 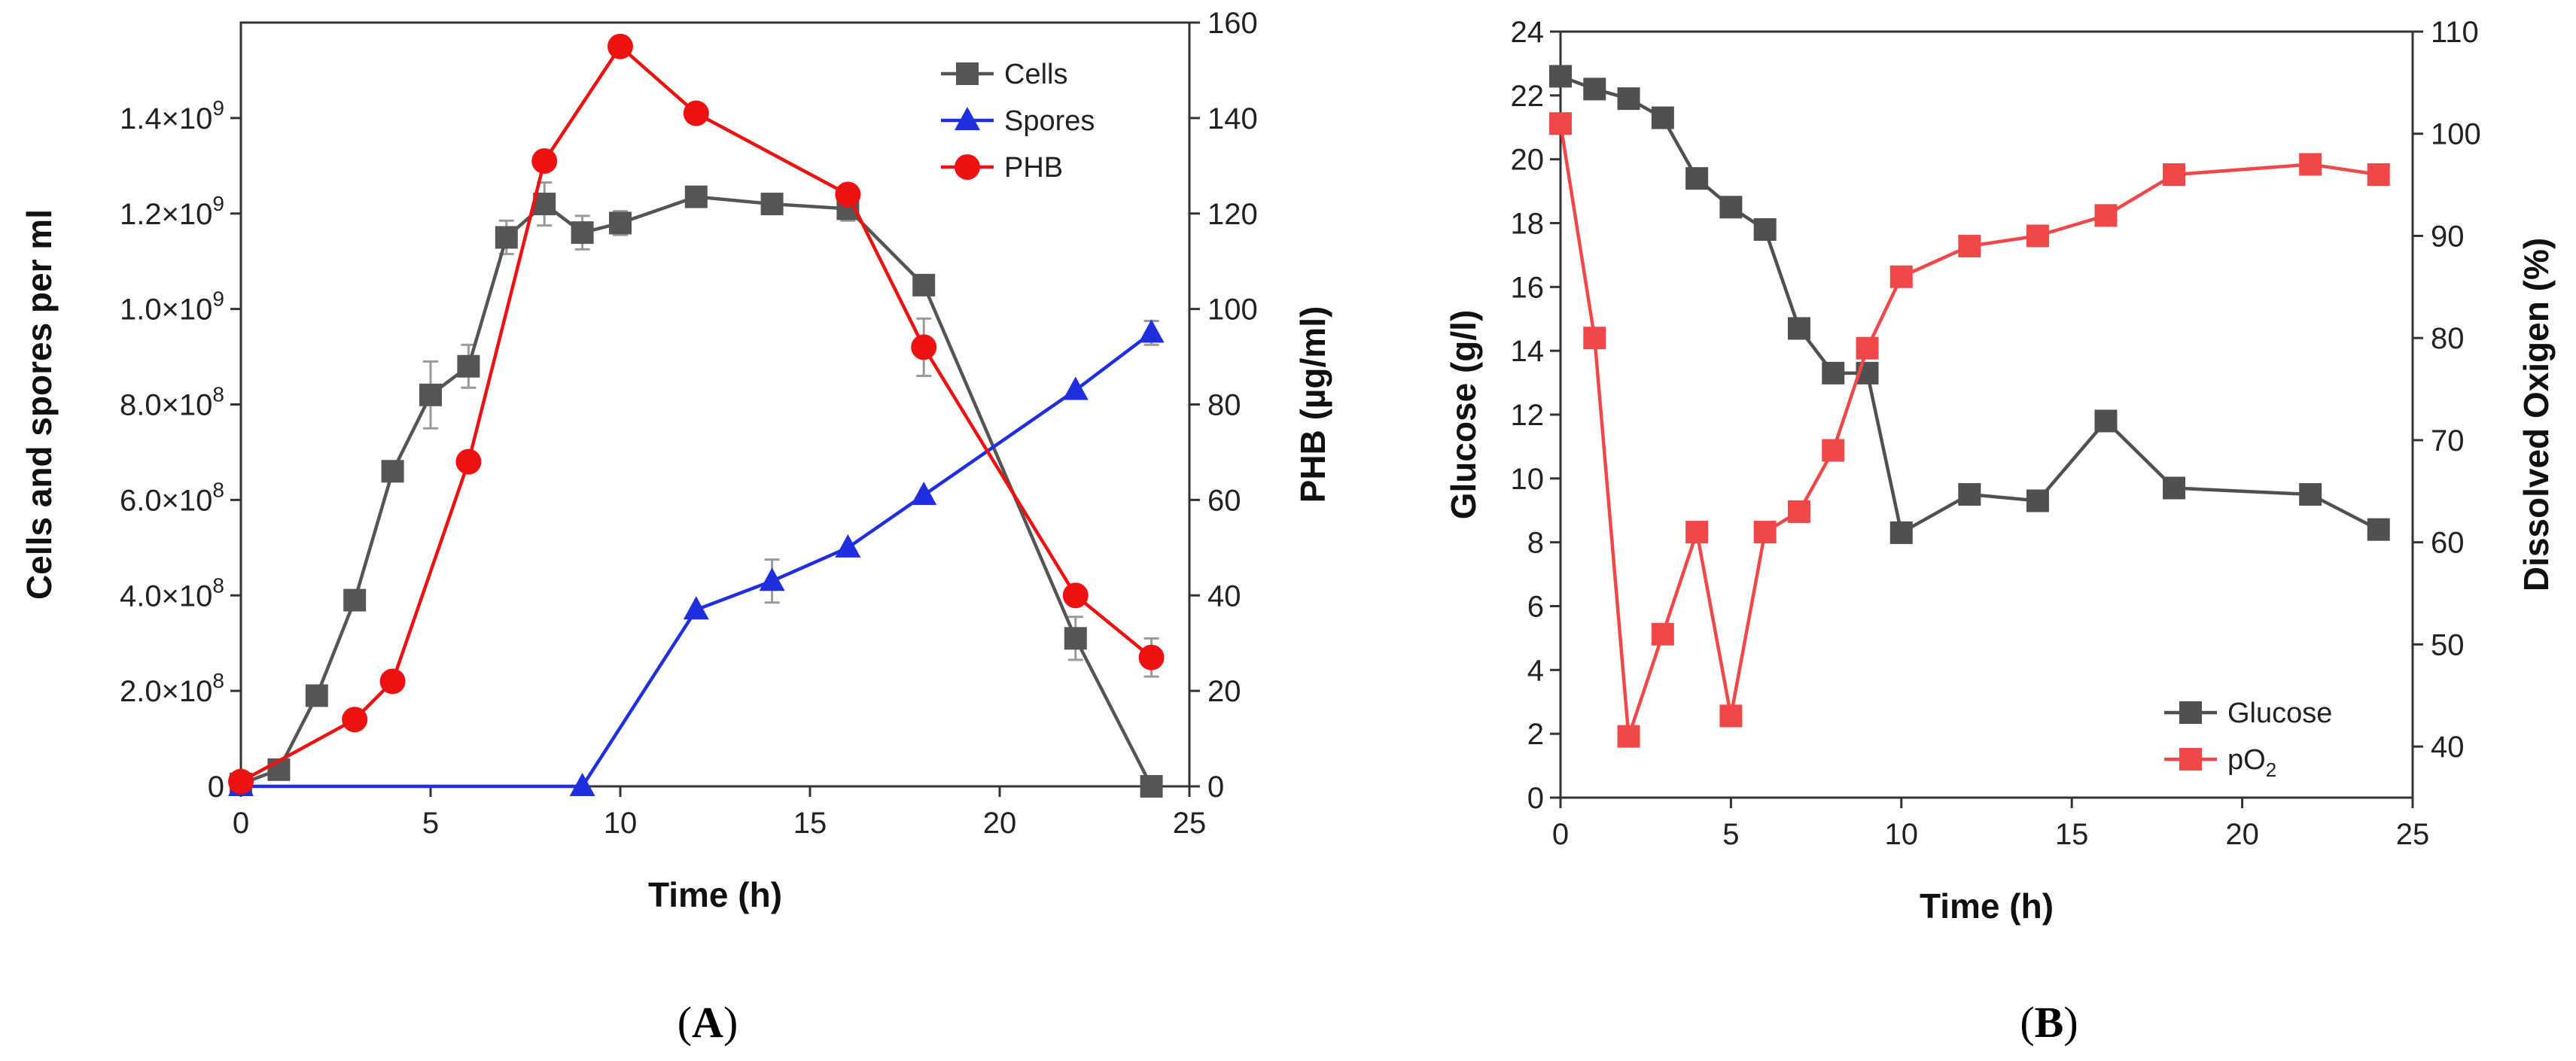 What do you see at coordinates (2247, 760) in the screenshot?
I see `legend-entry-name: pO` at bounding box center [2247, 760].